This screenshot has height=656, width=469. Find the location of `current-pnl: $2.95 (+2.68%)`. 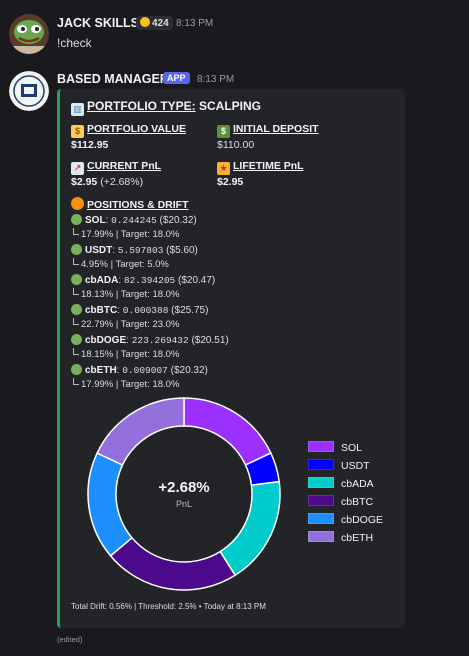

current-pnl: $2.95 (+2.68%) is located at coordinates (107, 182).